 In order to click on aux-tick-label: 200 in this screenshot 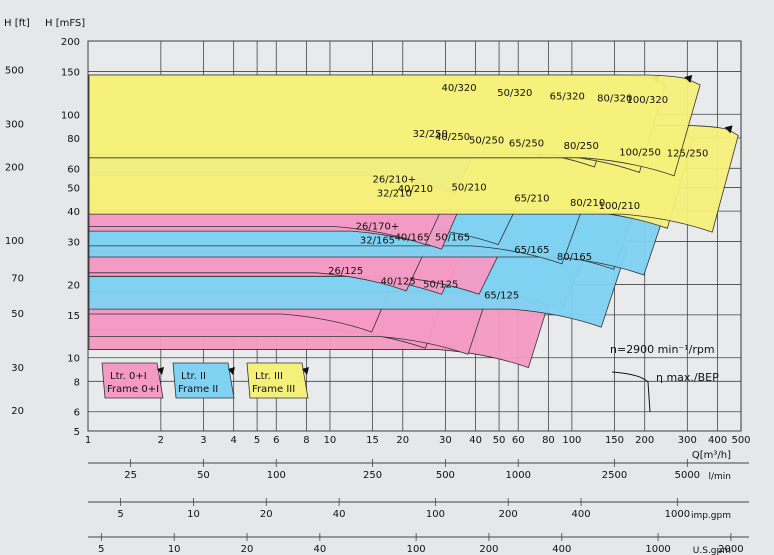, I will do `click(508, 514)`.